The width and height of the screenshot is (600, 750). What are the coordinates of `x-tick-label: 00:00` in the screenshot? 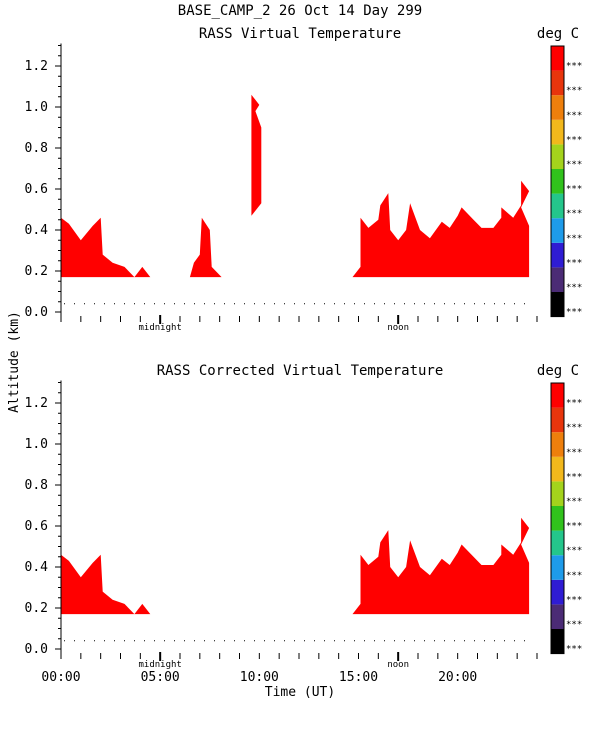 It's located at (60, 677).